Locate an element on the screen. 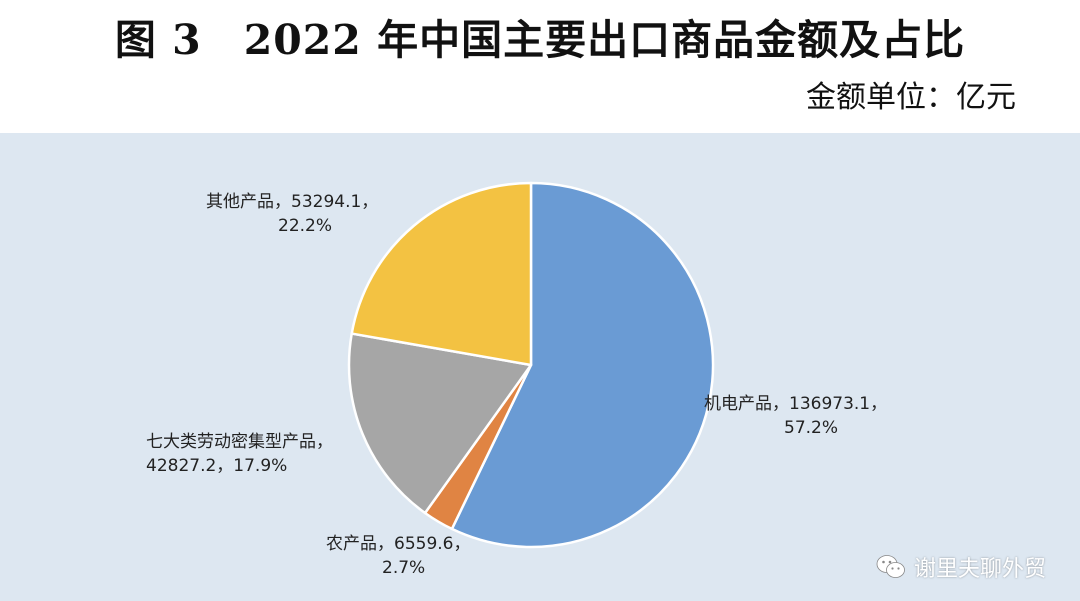 The height and width of the screenshot is (601, 1080). wechat-icon is located at coordinates (890, 566).